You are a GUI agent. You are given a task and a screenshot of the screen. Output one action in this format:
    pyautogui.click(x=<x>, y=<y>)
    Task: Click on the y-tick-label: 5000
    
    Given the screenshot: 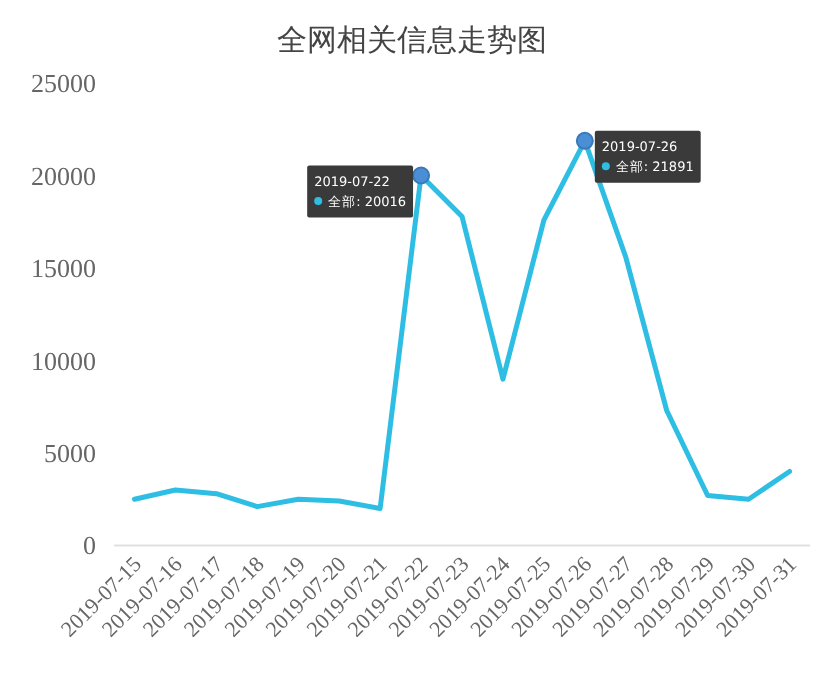 What is the action you would take?
    pyautogui.click(x=70, y=453)
    